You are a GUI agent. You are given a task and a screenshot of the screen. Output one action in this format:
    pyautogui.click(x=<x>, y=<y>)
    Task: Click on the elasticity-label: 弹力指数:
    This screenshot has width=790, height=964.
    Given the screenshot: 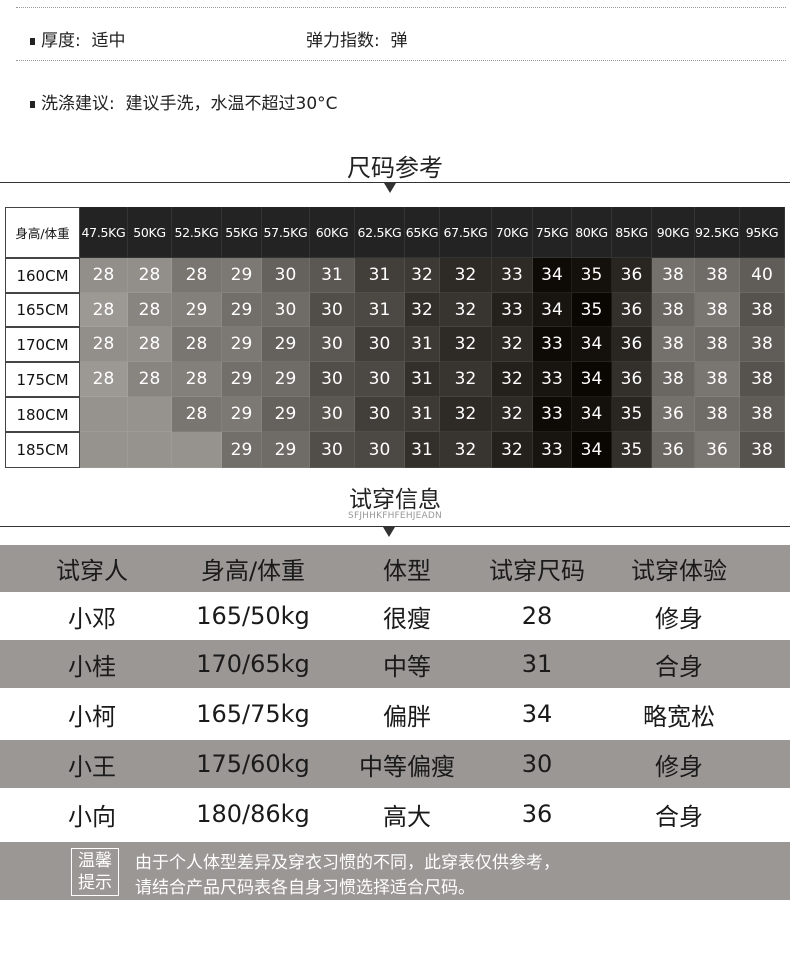 What is the action you would take?
    pyautogui.click(x=343, y=41)
    